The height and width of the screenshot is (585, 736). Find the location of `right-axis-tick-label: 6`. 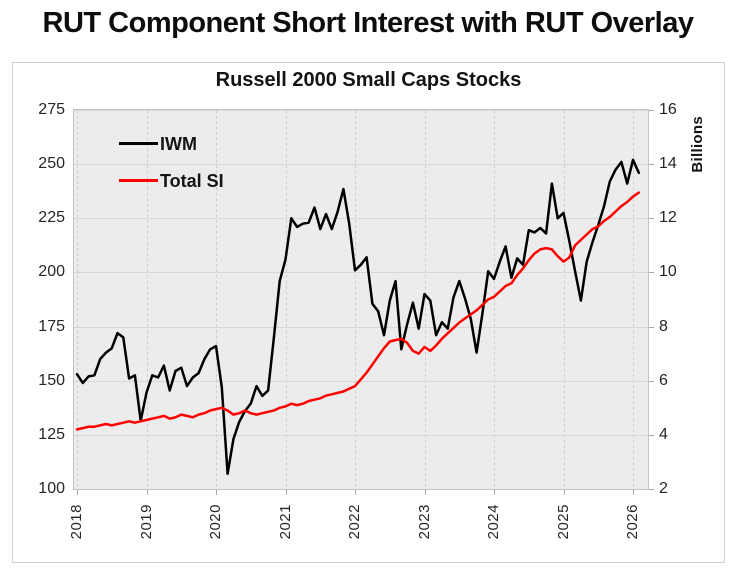

right-axis-tick-label: 6 is located at coordinates (663, 380).